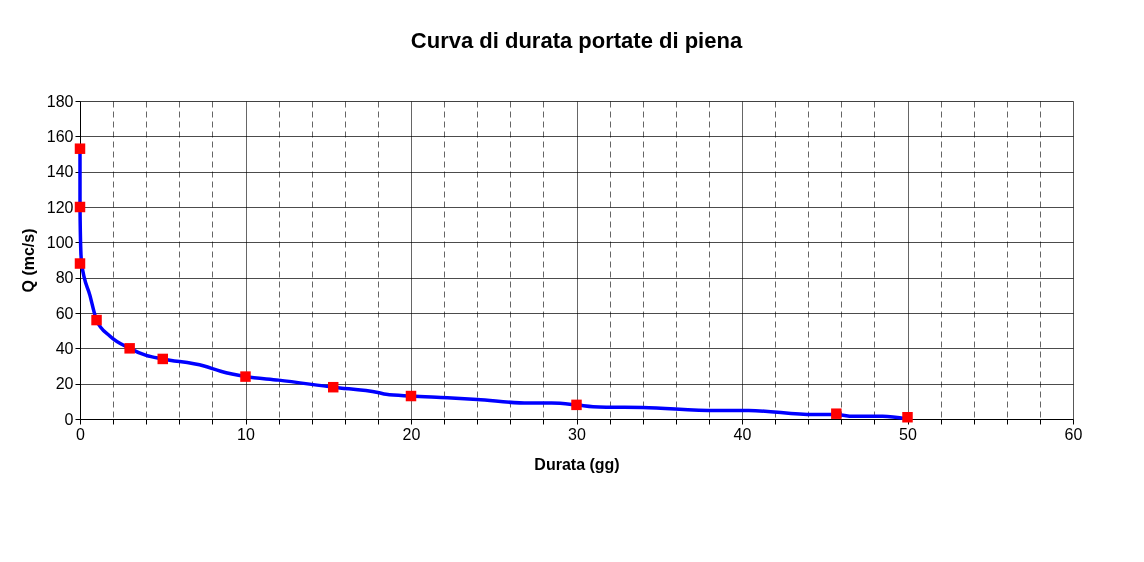 This screenshot has height=562, width=1144. I want to click on x-axis-title: Durata (gg), so click(577, 464).